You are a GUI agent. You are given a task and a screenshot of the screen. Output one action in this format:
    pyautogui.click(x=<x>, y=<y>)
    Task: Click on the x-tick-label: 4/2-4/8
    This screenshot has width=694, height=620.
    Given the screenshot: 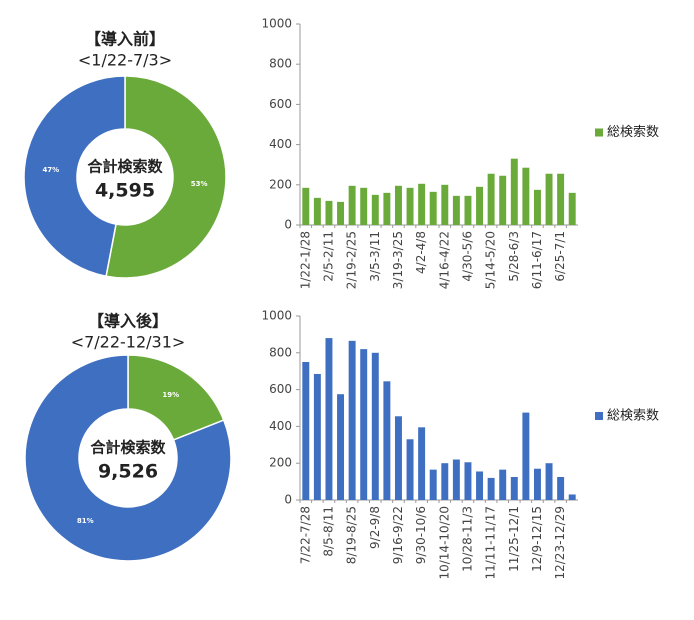 What is the action you would take?
    pyautogui.click(x=421, y=252)
    